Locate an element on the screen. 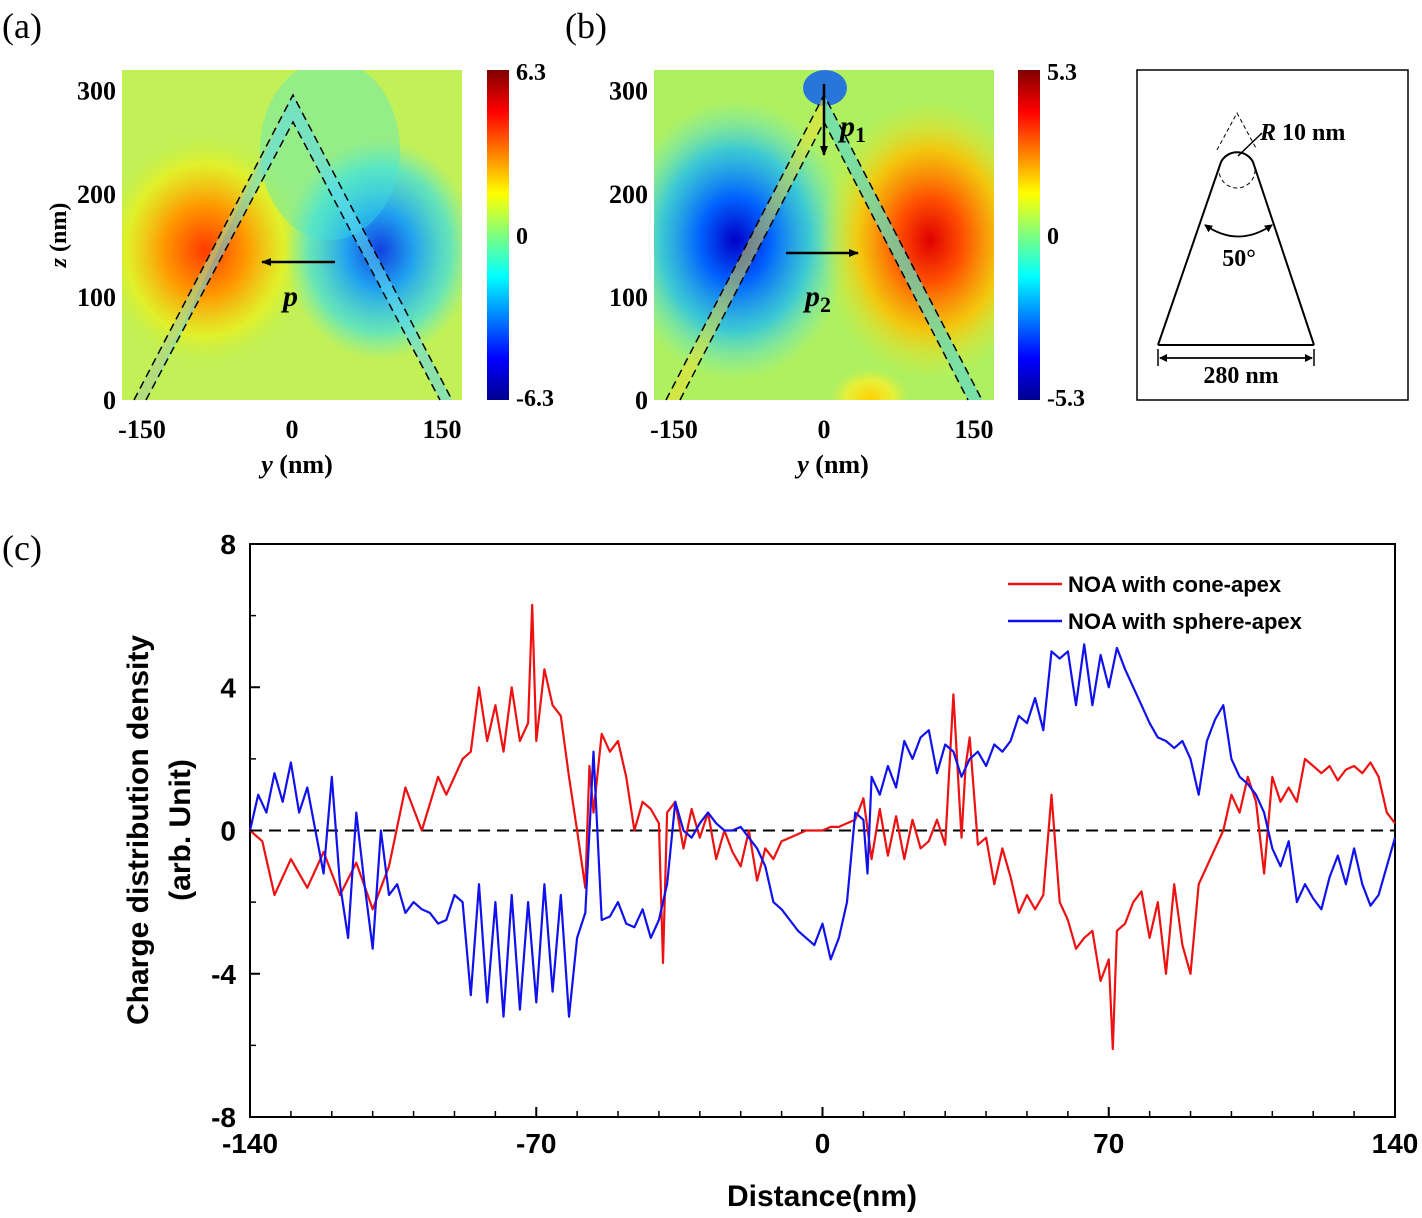  panel-label-c: (c) is located at coordinates (22, 548).